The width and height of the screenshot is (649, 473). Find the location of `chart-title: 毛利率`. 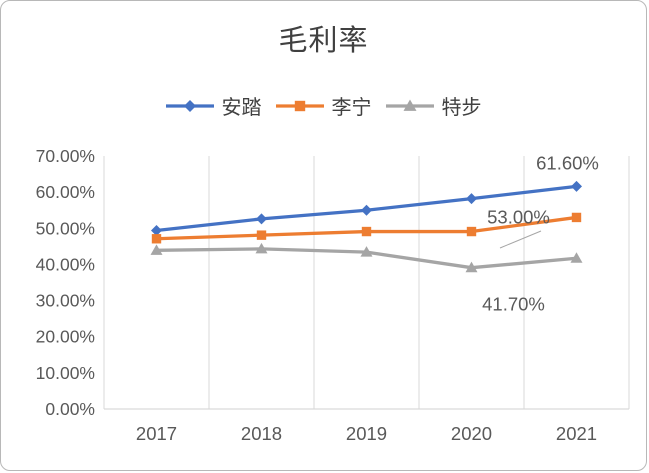

chart-title: 毛利率 is located at coordinates (323, 41).